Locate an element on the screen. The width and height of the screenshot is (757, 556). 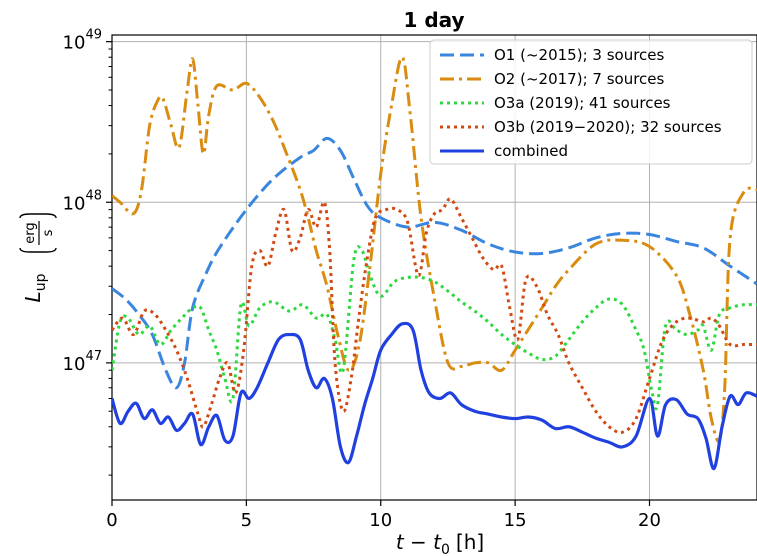
y-unit-denominator: s is located at coordinates (48, 232).